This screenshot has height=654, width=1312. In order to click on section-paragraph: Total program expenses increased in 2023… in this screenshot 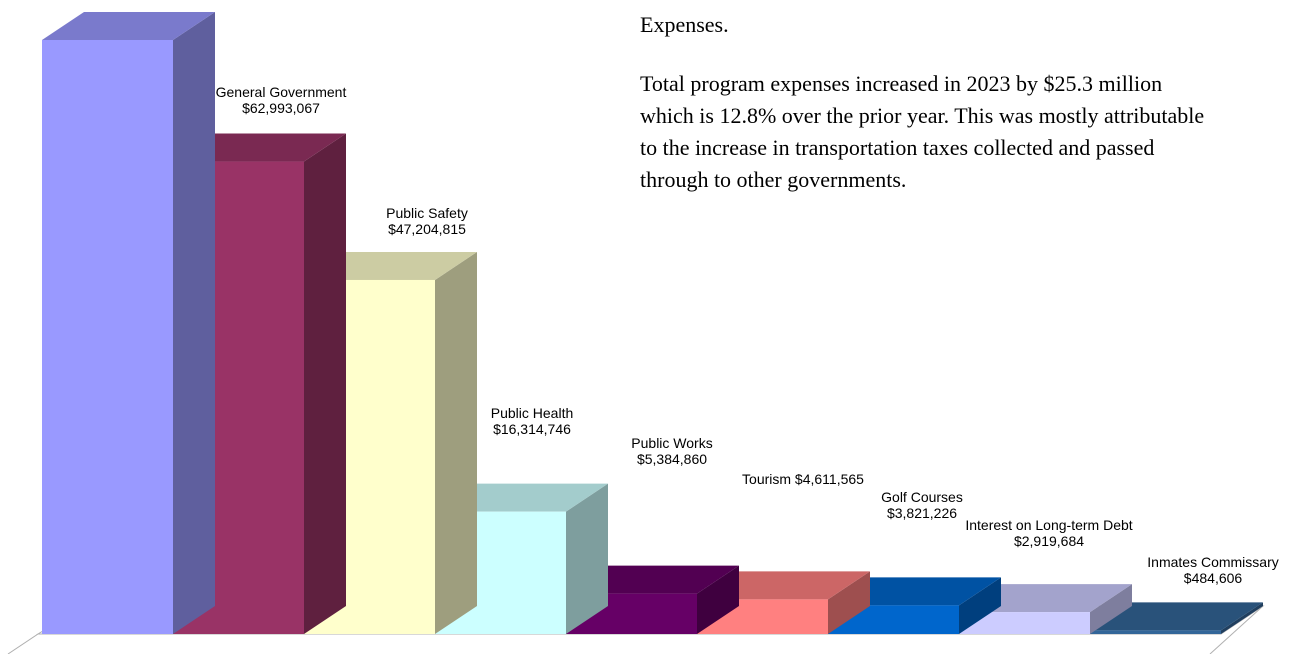, I will do `click(922, 131)`.